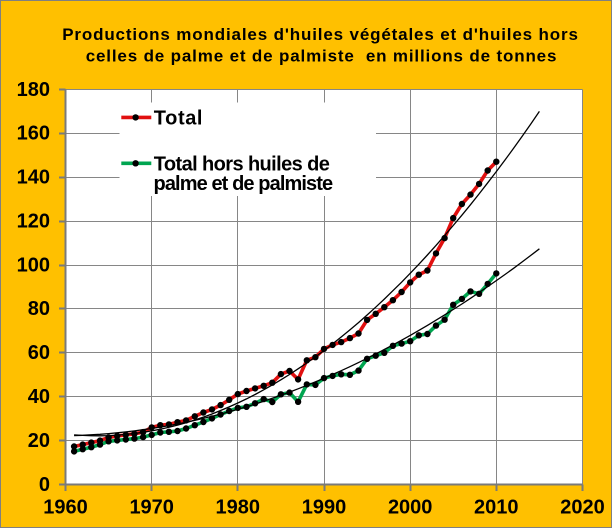  Describe the element at coordinates (410, 508) in the screenshot. I see `svg-text: 2000` at that location.